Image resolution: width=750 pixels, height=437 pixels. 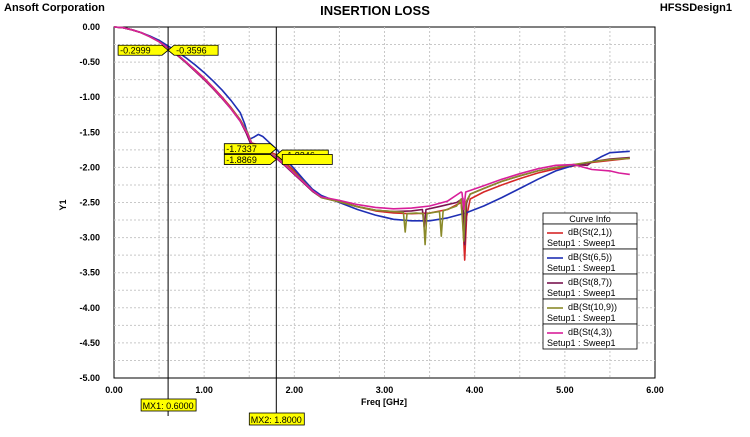 What do you see at coordinates (89, 167) in the screenshot?
I see `y-tick-label: -2.00` at bounding box center [89, 167].